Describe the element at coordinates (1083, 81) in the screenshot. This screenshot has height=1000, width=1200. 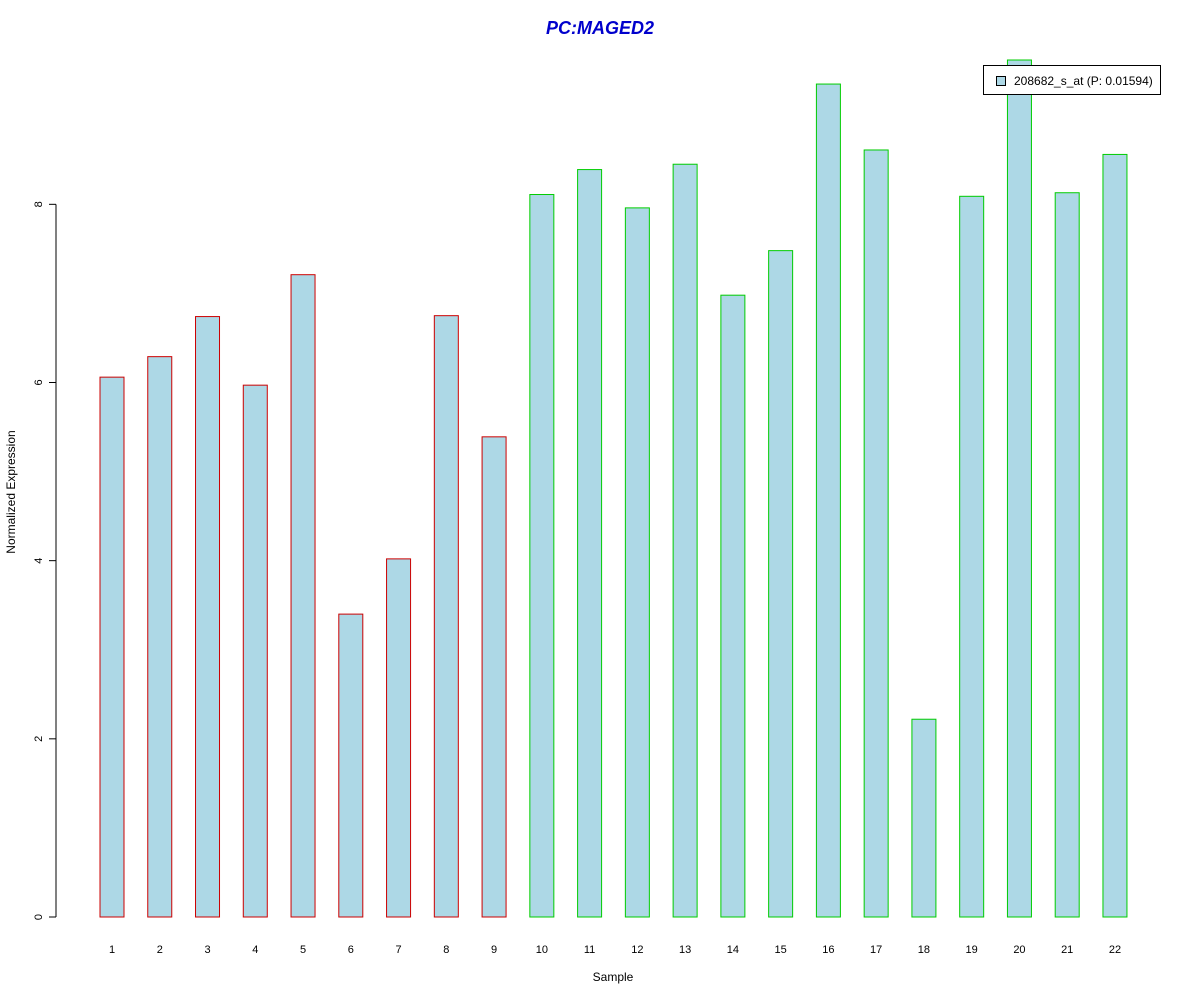
I see `legend-label: 208682_s_at (P: 0.01594)` at that location.